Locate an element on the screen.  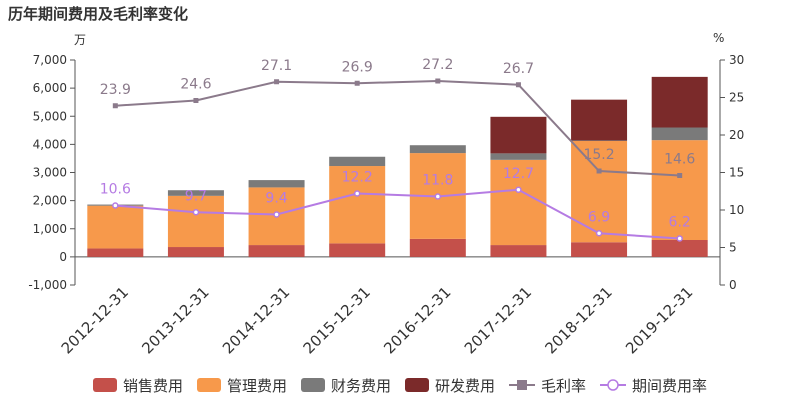
legend-expense-rate: 期间费用率 is located at coordinates (653, 385).